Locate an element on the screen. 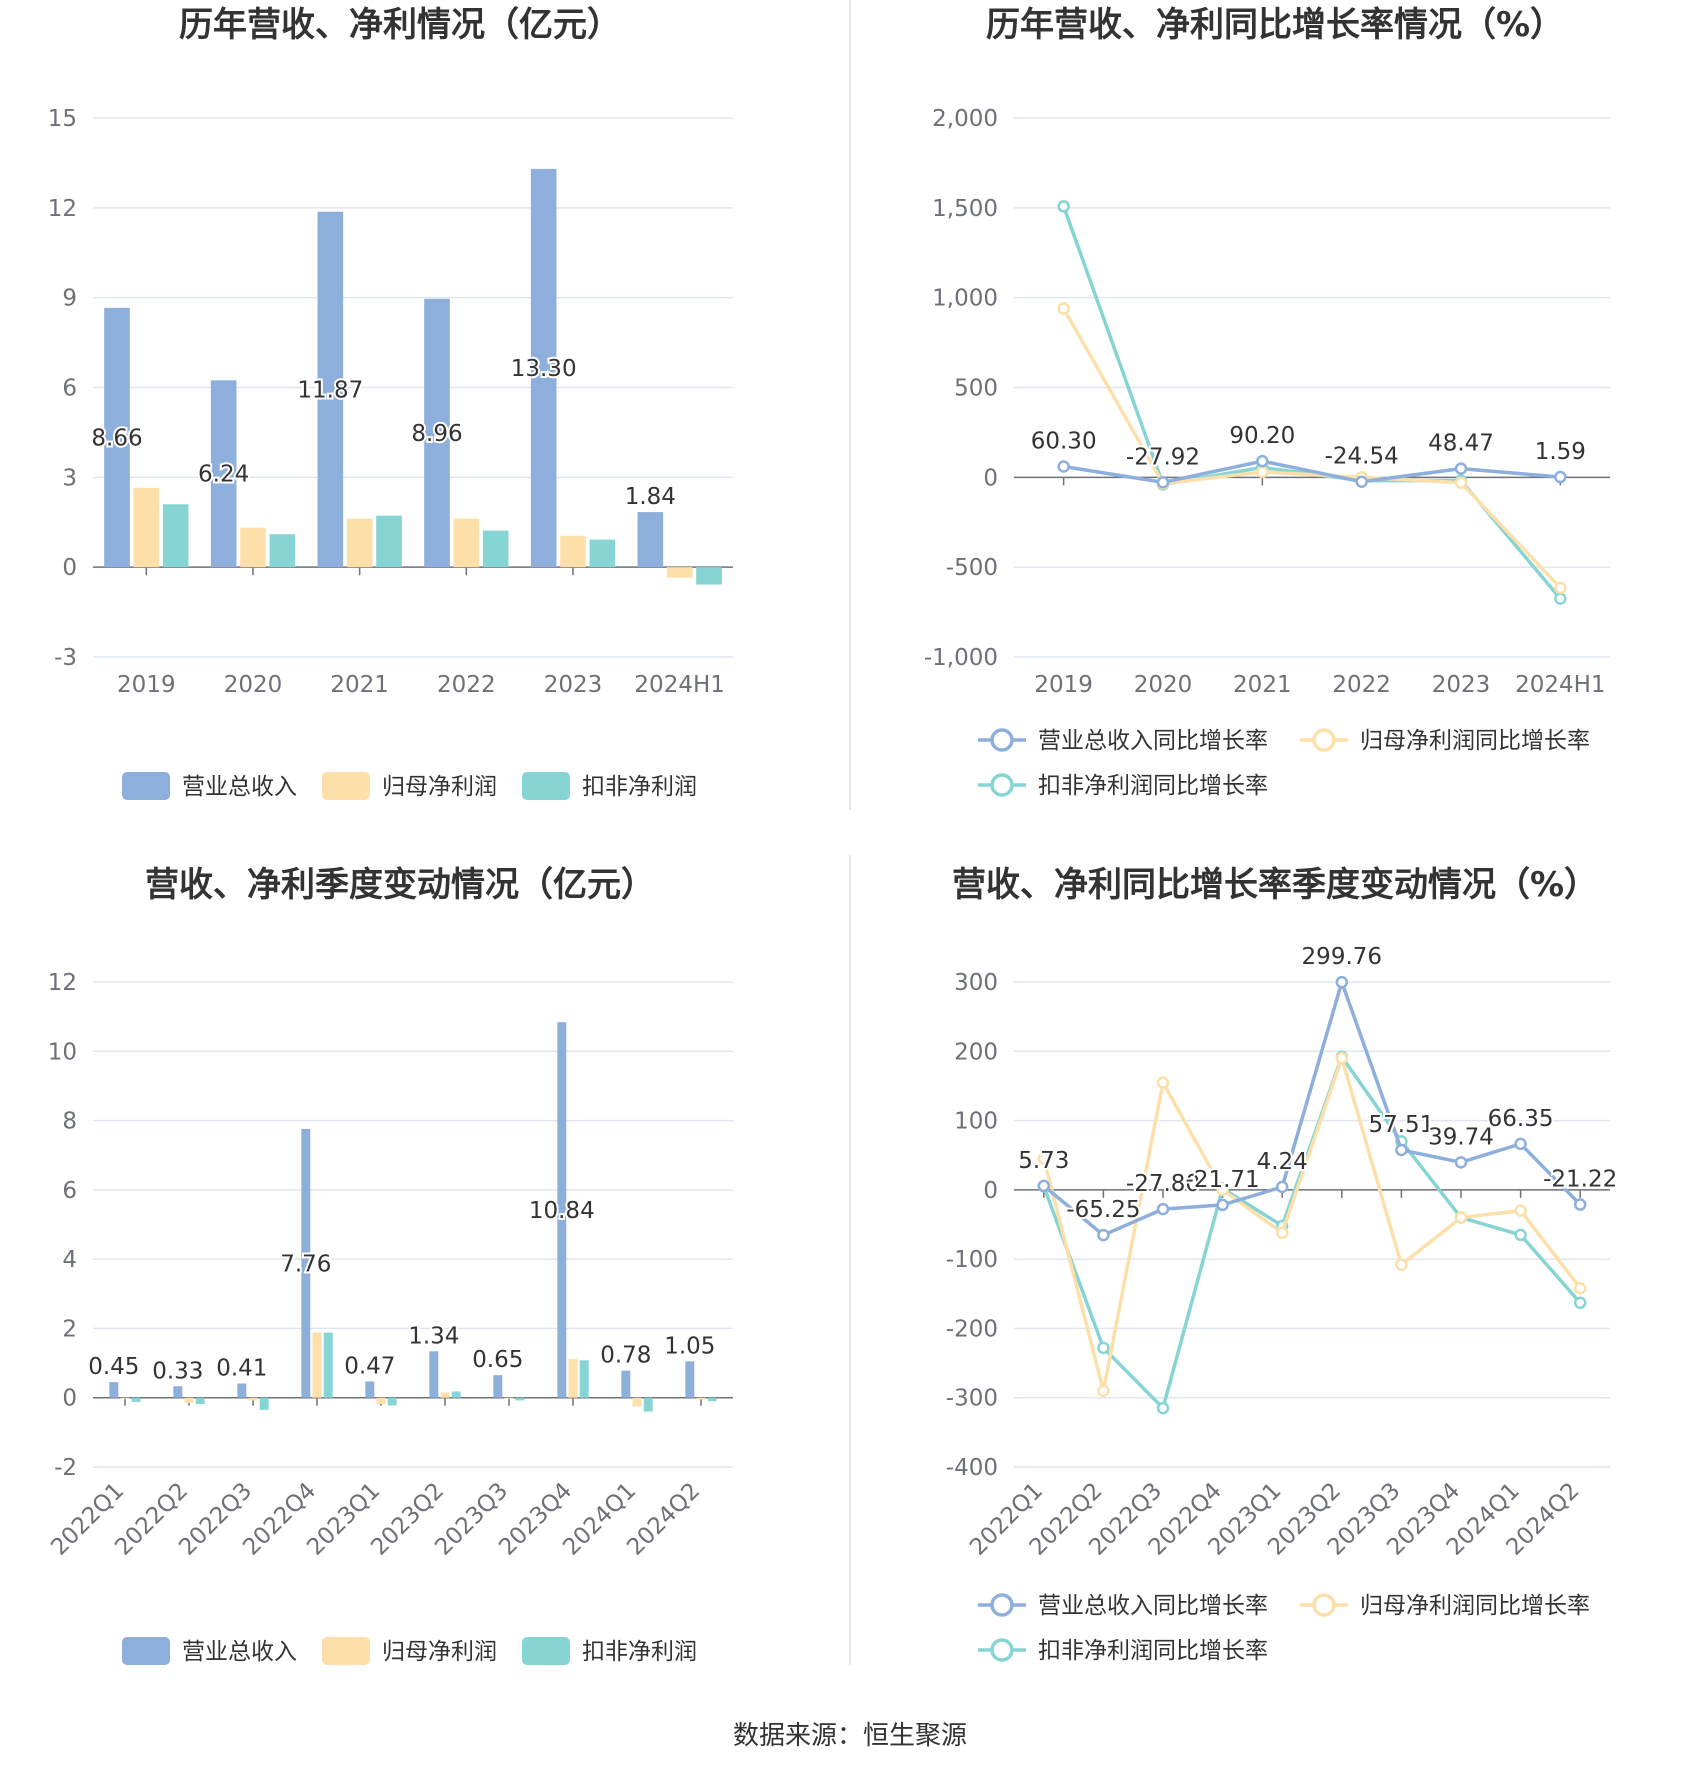 Image resolution: width=1700 pixels, height=1786 pixels. y-tick-label: 1,000 is located at coordinates (965, 299).